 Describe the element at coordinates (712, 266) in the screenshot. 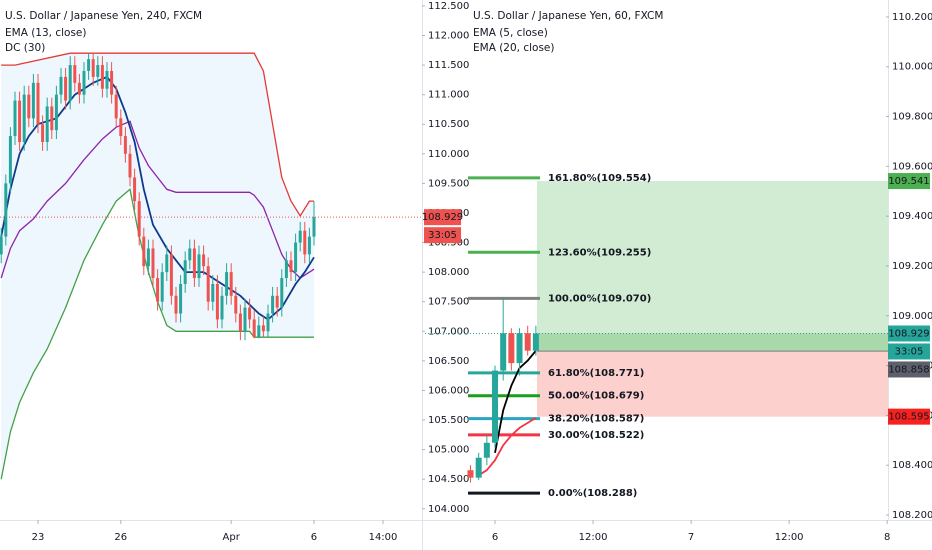

I see `profit-zone` at that location.